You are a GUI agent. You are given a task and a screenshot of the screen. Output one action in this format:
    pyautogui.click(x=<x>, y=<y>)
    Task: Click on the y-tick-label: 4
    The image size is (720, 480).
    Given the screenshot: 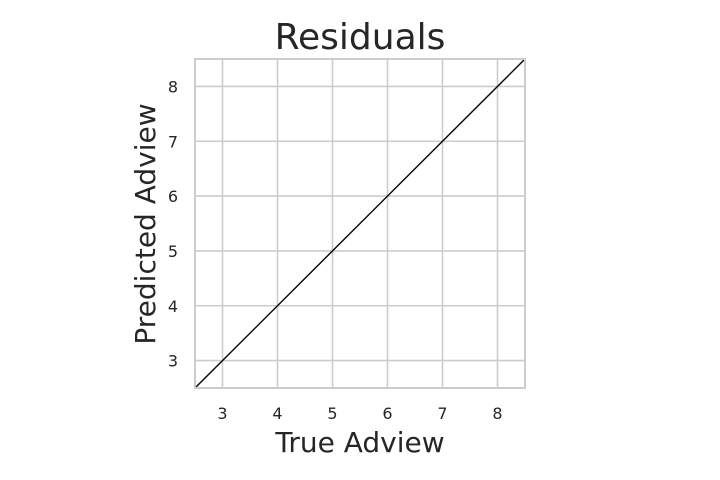 What is the action you would take?
    pyautogui.click(x=173, y=306)
    